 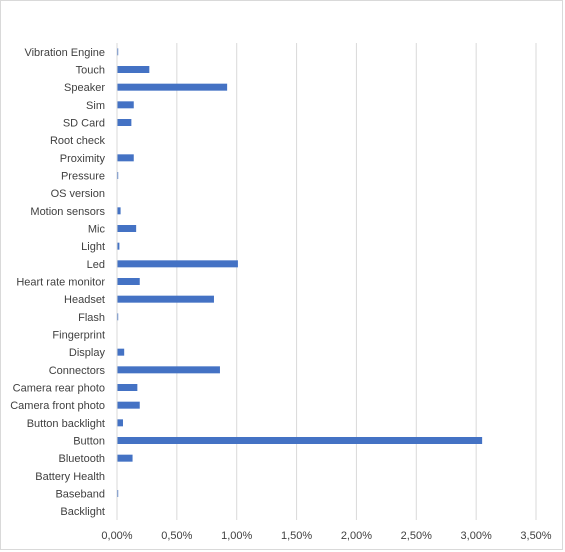 I want to click on category-label: Battery Health, so click(x=70, y=477).